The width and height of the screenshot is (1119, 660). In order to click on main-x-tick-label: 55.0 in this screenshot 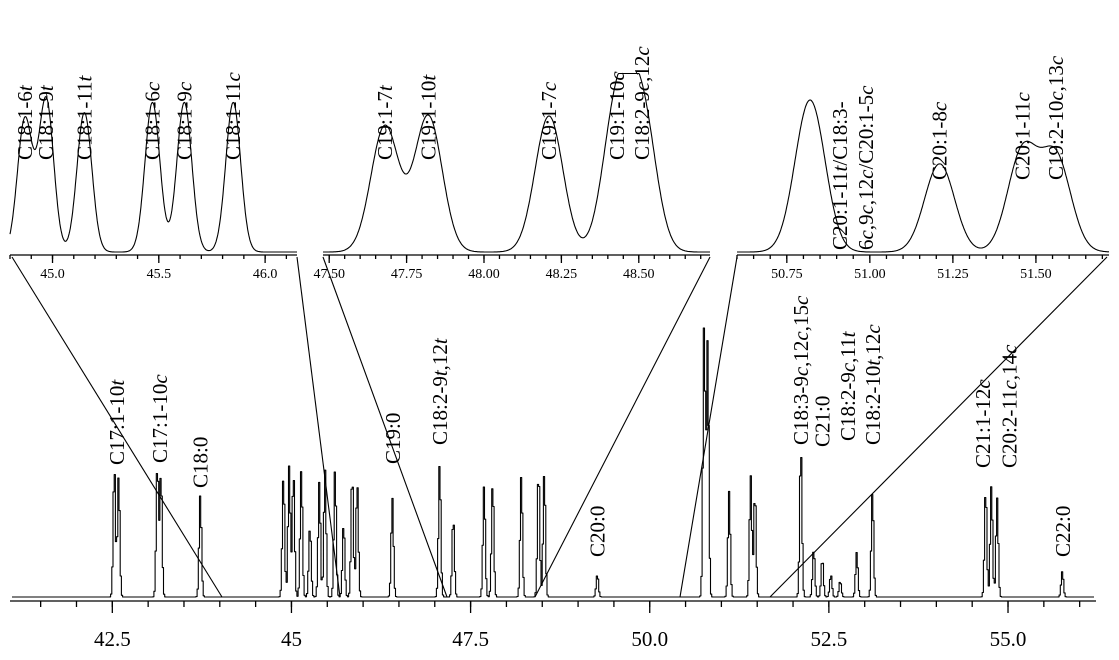, I will do `click(1008, 639)`.